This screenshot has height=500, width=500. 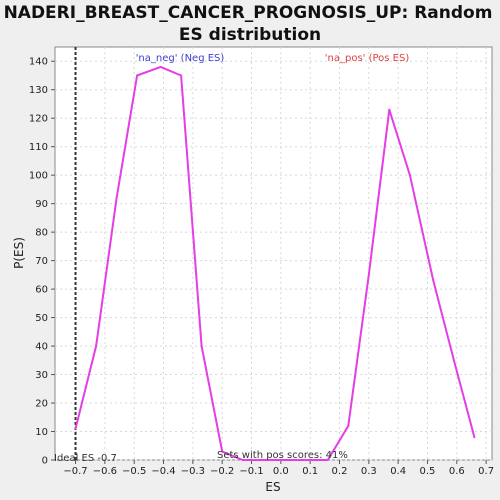 I want to click on x-tick-label: 0.3, so click(x=369, y=471).